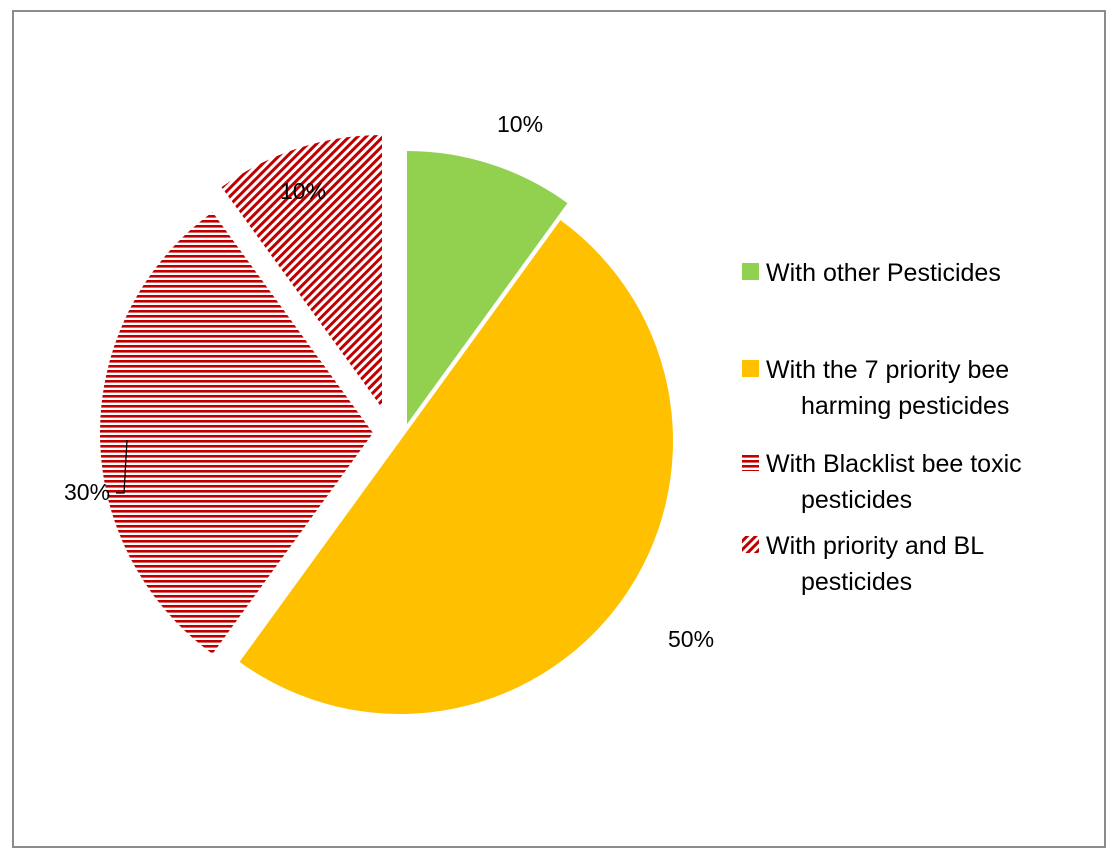 The image size is (1120, 861). Describe the element at coordinates (875, 546) in the screenshot. I see `legend-label: With priority and BL` at that location.